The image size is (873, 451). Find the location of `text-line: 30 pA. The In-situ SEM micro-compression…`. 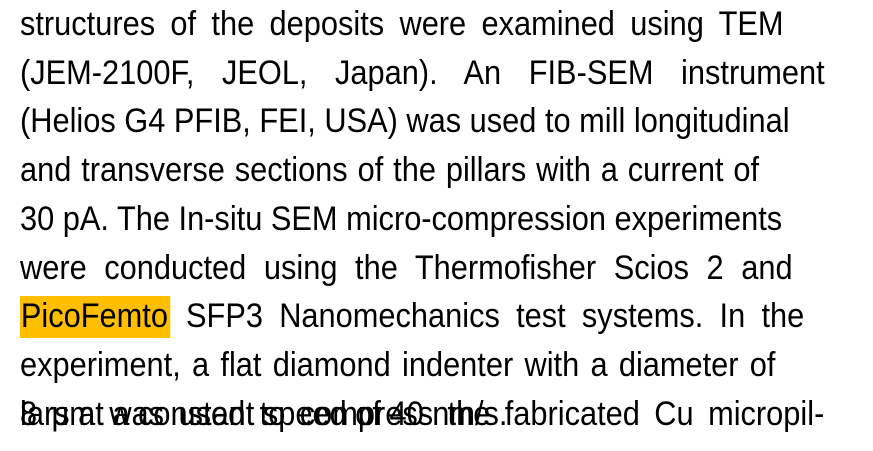

text-line: 30 pA. The In-situ SEM micro-compression… is located at coordinates (401, 218).